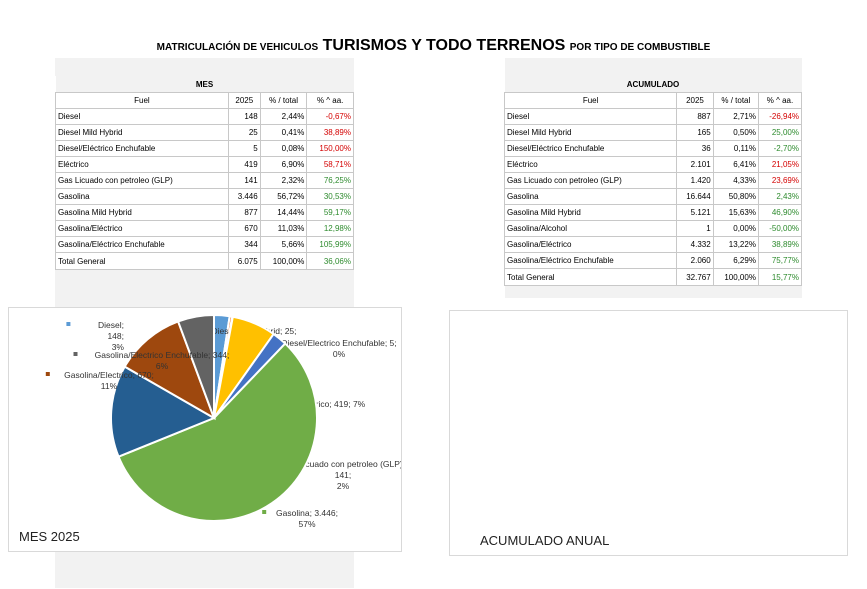  Describe the element at coordinates (735, 244) in the screenshot. I see `pct-cell: 13,22%` at that location.